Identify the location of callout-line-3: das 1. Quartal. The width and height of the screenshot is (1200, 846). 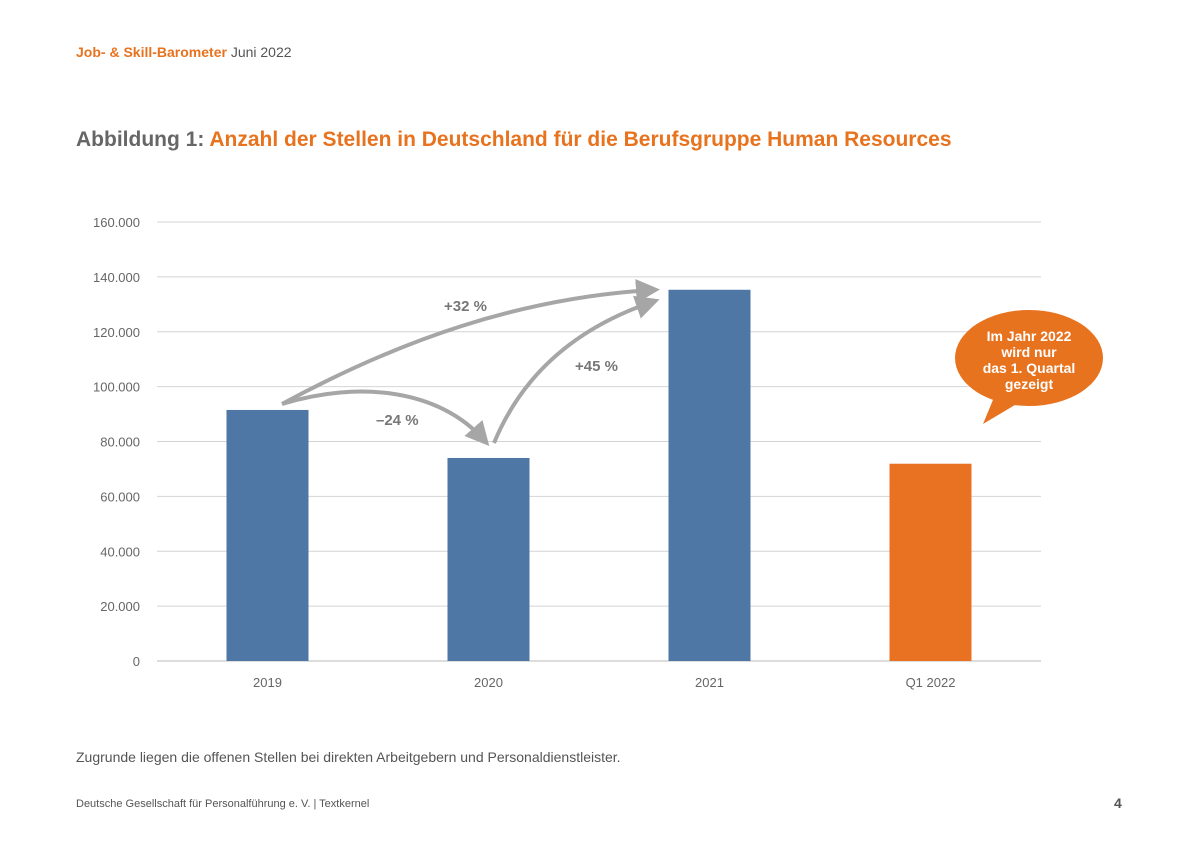
(1029, 368).